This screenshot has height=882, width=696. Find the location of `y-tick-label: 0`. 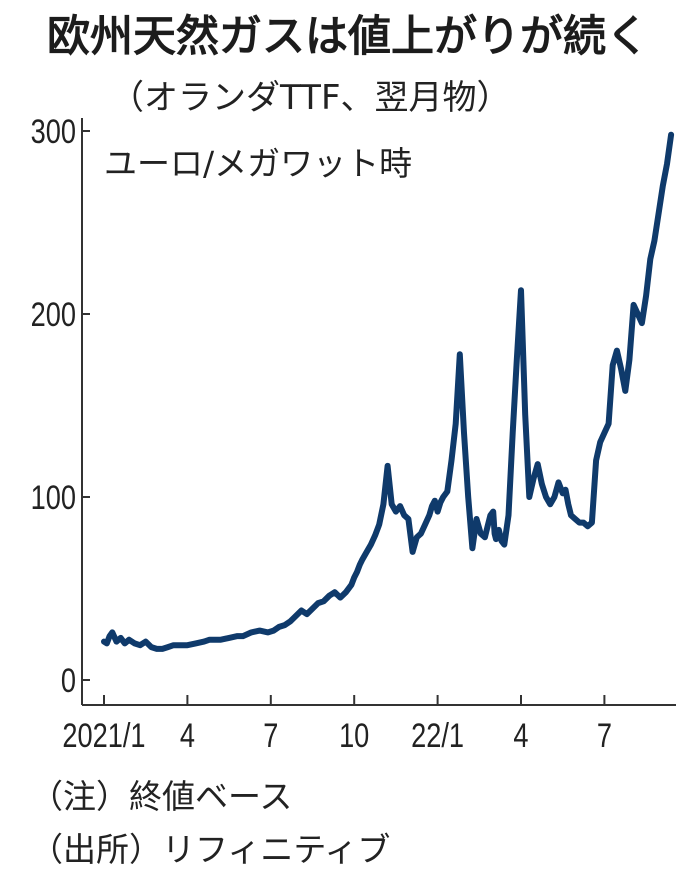

y-tick-label: 0 is located at coordinates (68, 680).